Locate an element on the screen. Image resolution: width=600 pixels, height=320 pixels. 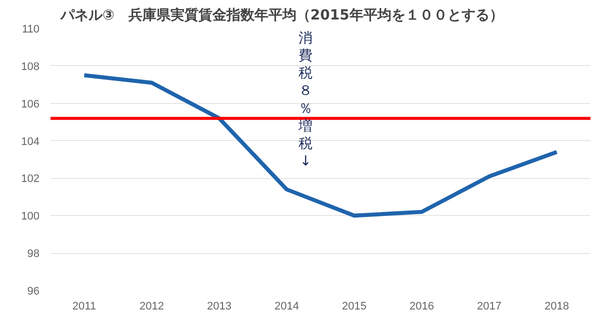
chart-title: パネル③ 兵庫県実質賃金指数年平均（2015年平均を１００とする） is located at coordinates (282, 15).